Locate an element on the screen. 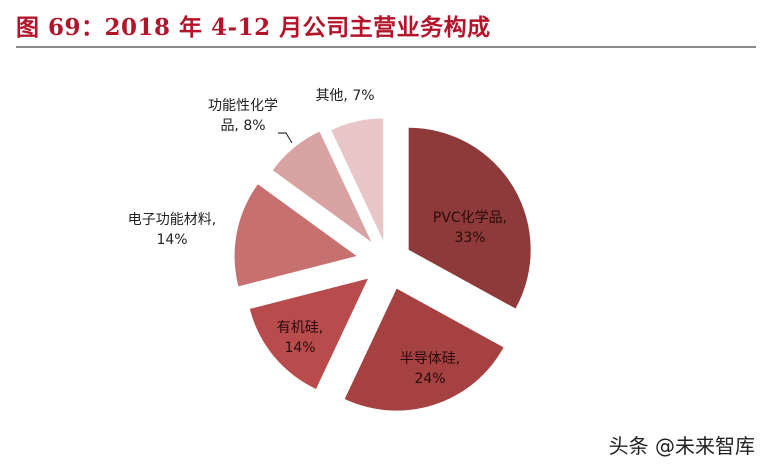 The height and width of the screenshot is (471, 771). label-functional-chemicals: 功能性化学 品, 8% is located at coordinates (243, 116).